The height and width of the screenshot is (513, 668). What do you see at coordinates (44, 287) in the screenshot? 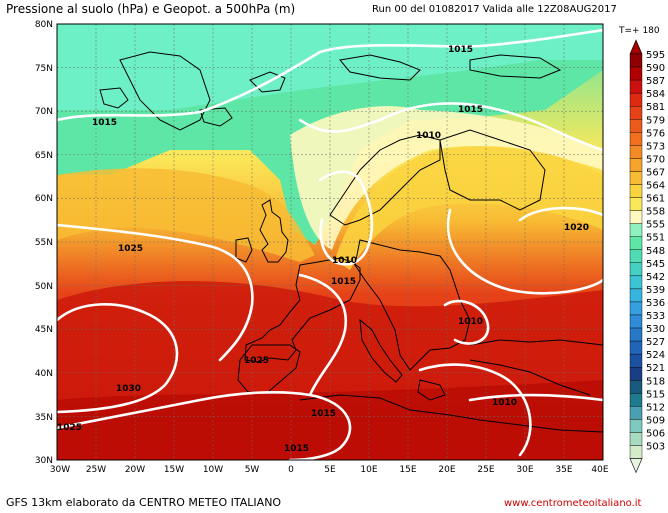
I see `lat-tick-label: 50N` at bounding box center [44, 287].